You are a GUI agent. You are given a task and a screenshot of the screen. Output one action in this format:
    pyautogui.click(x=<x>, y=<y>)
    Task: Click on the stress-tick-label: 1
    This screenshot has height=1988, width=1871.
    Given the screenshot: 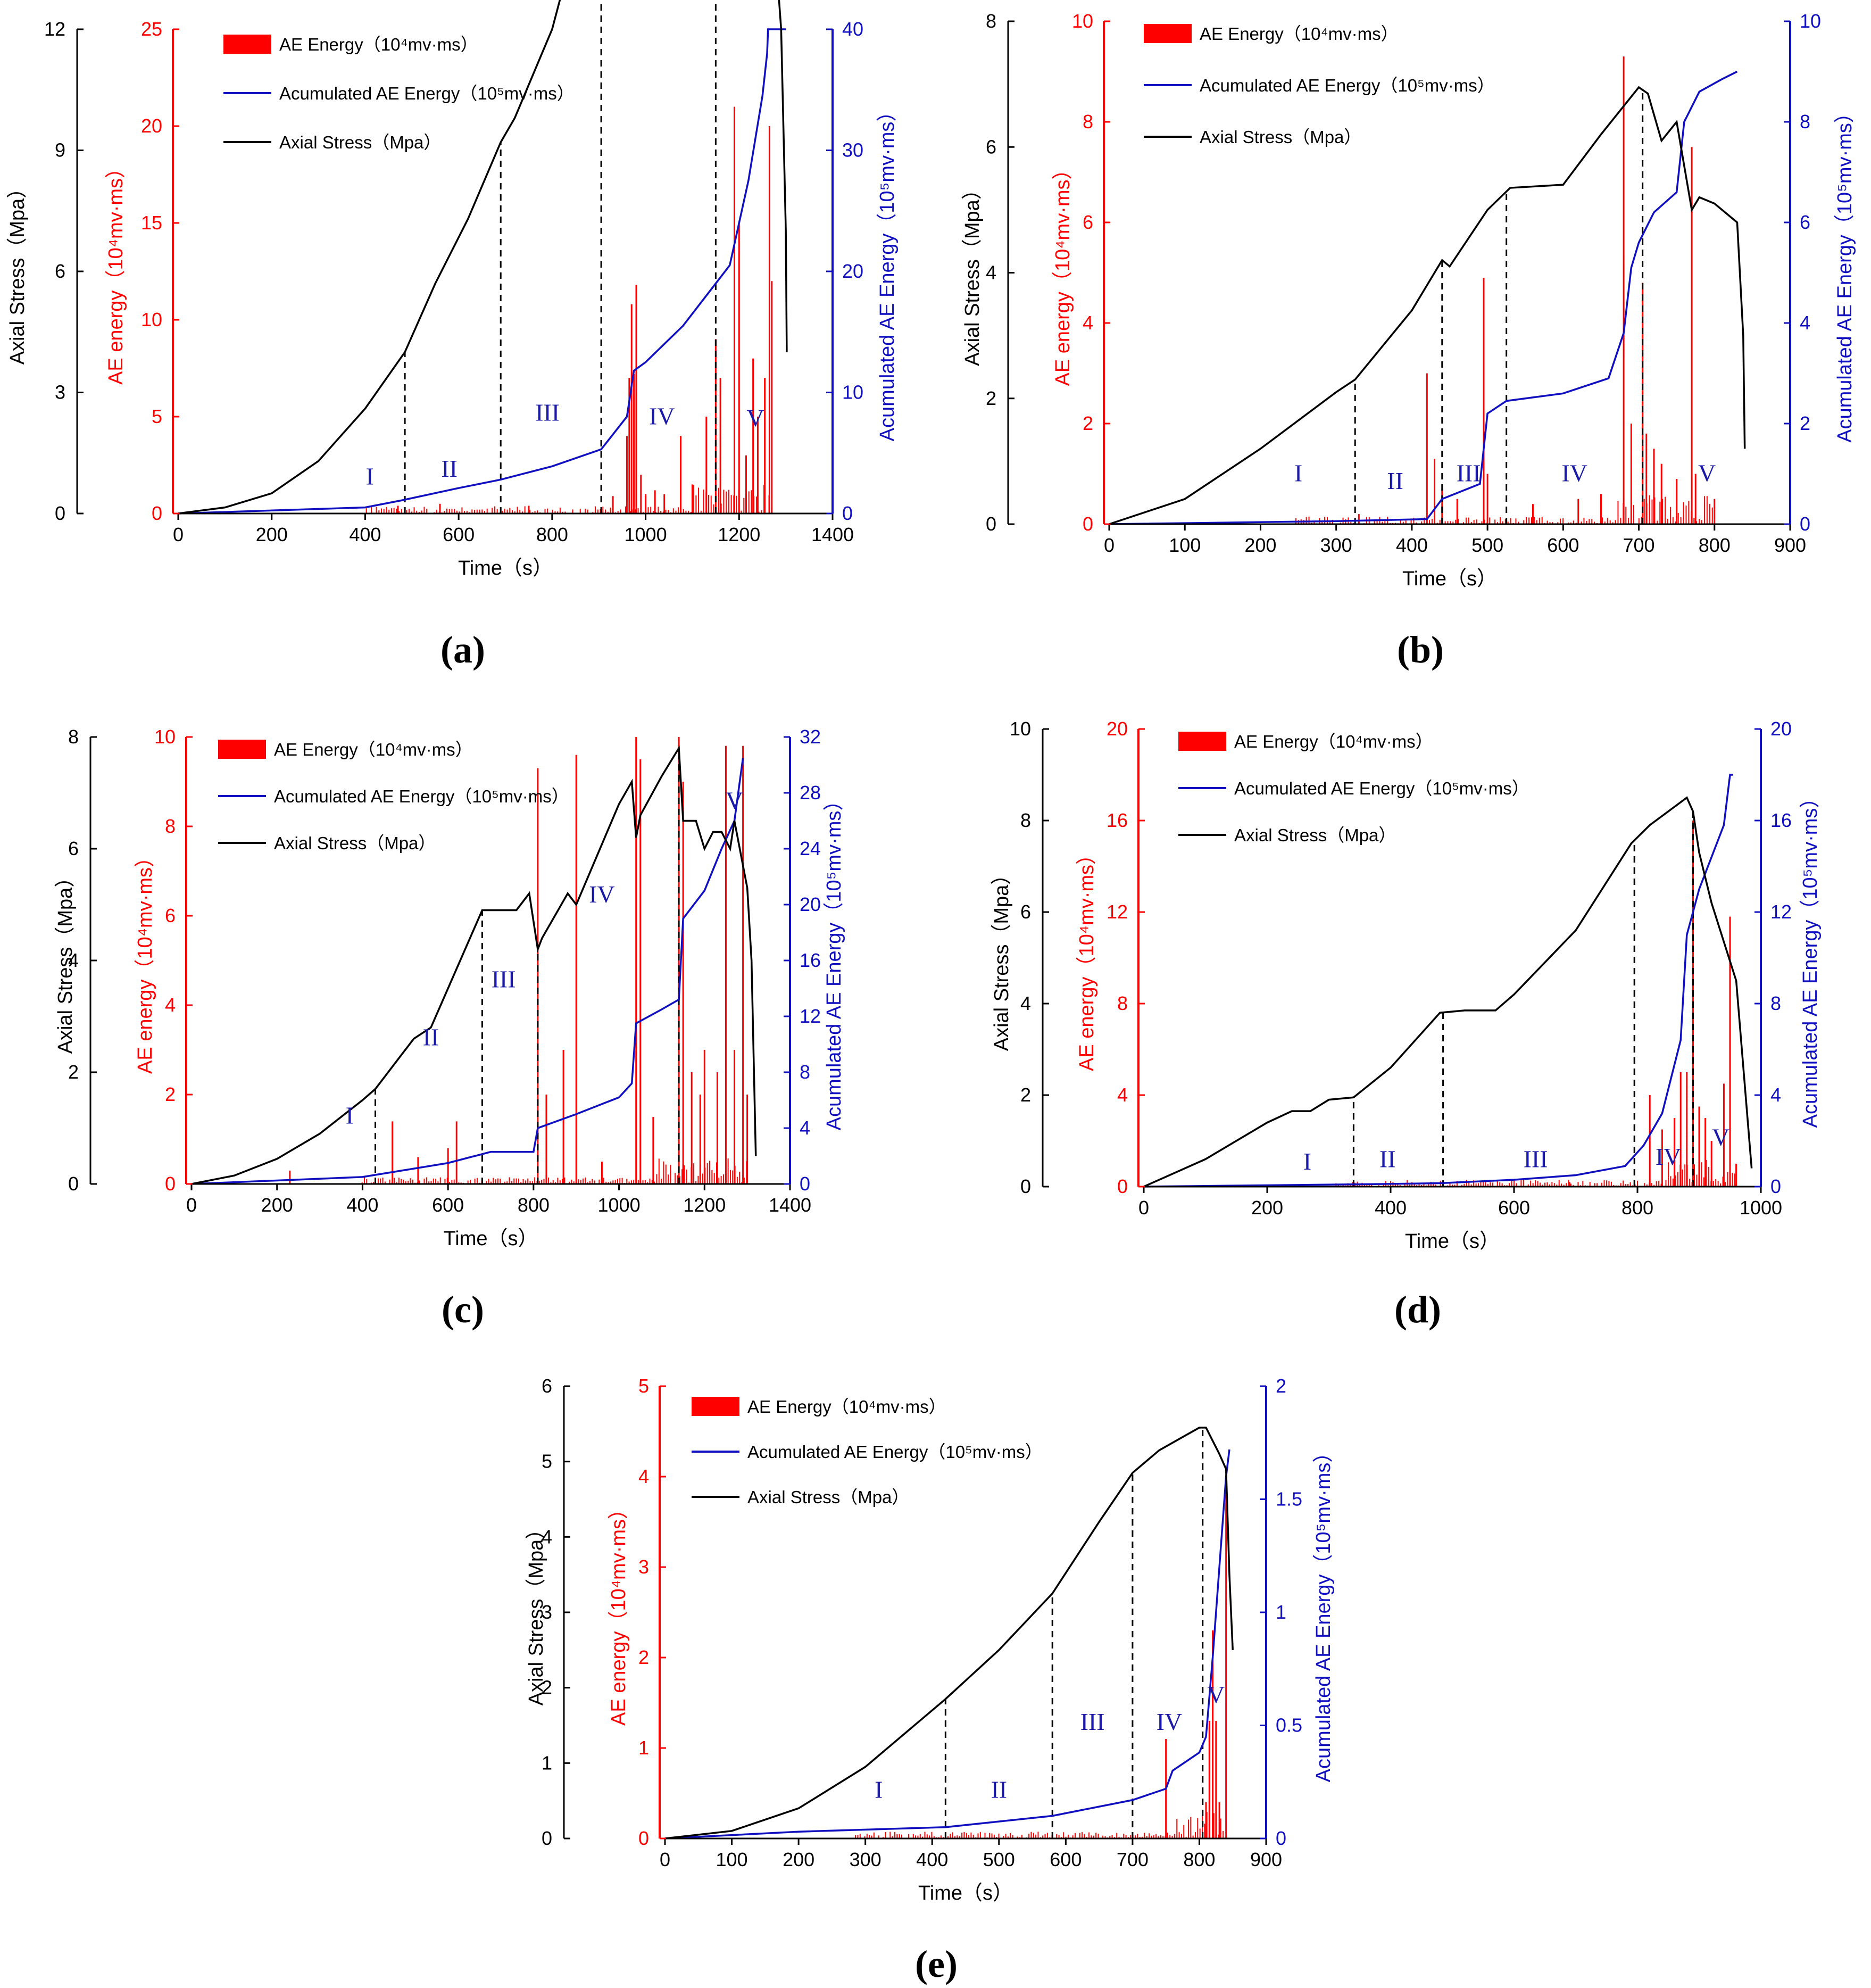 What is the action you would take?
    pyautogui.click(x=547, y=1763)
    